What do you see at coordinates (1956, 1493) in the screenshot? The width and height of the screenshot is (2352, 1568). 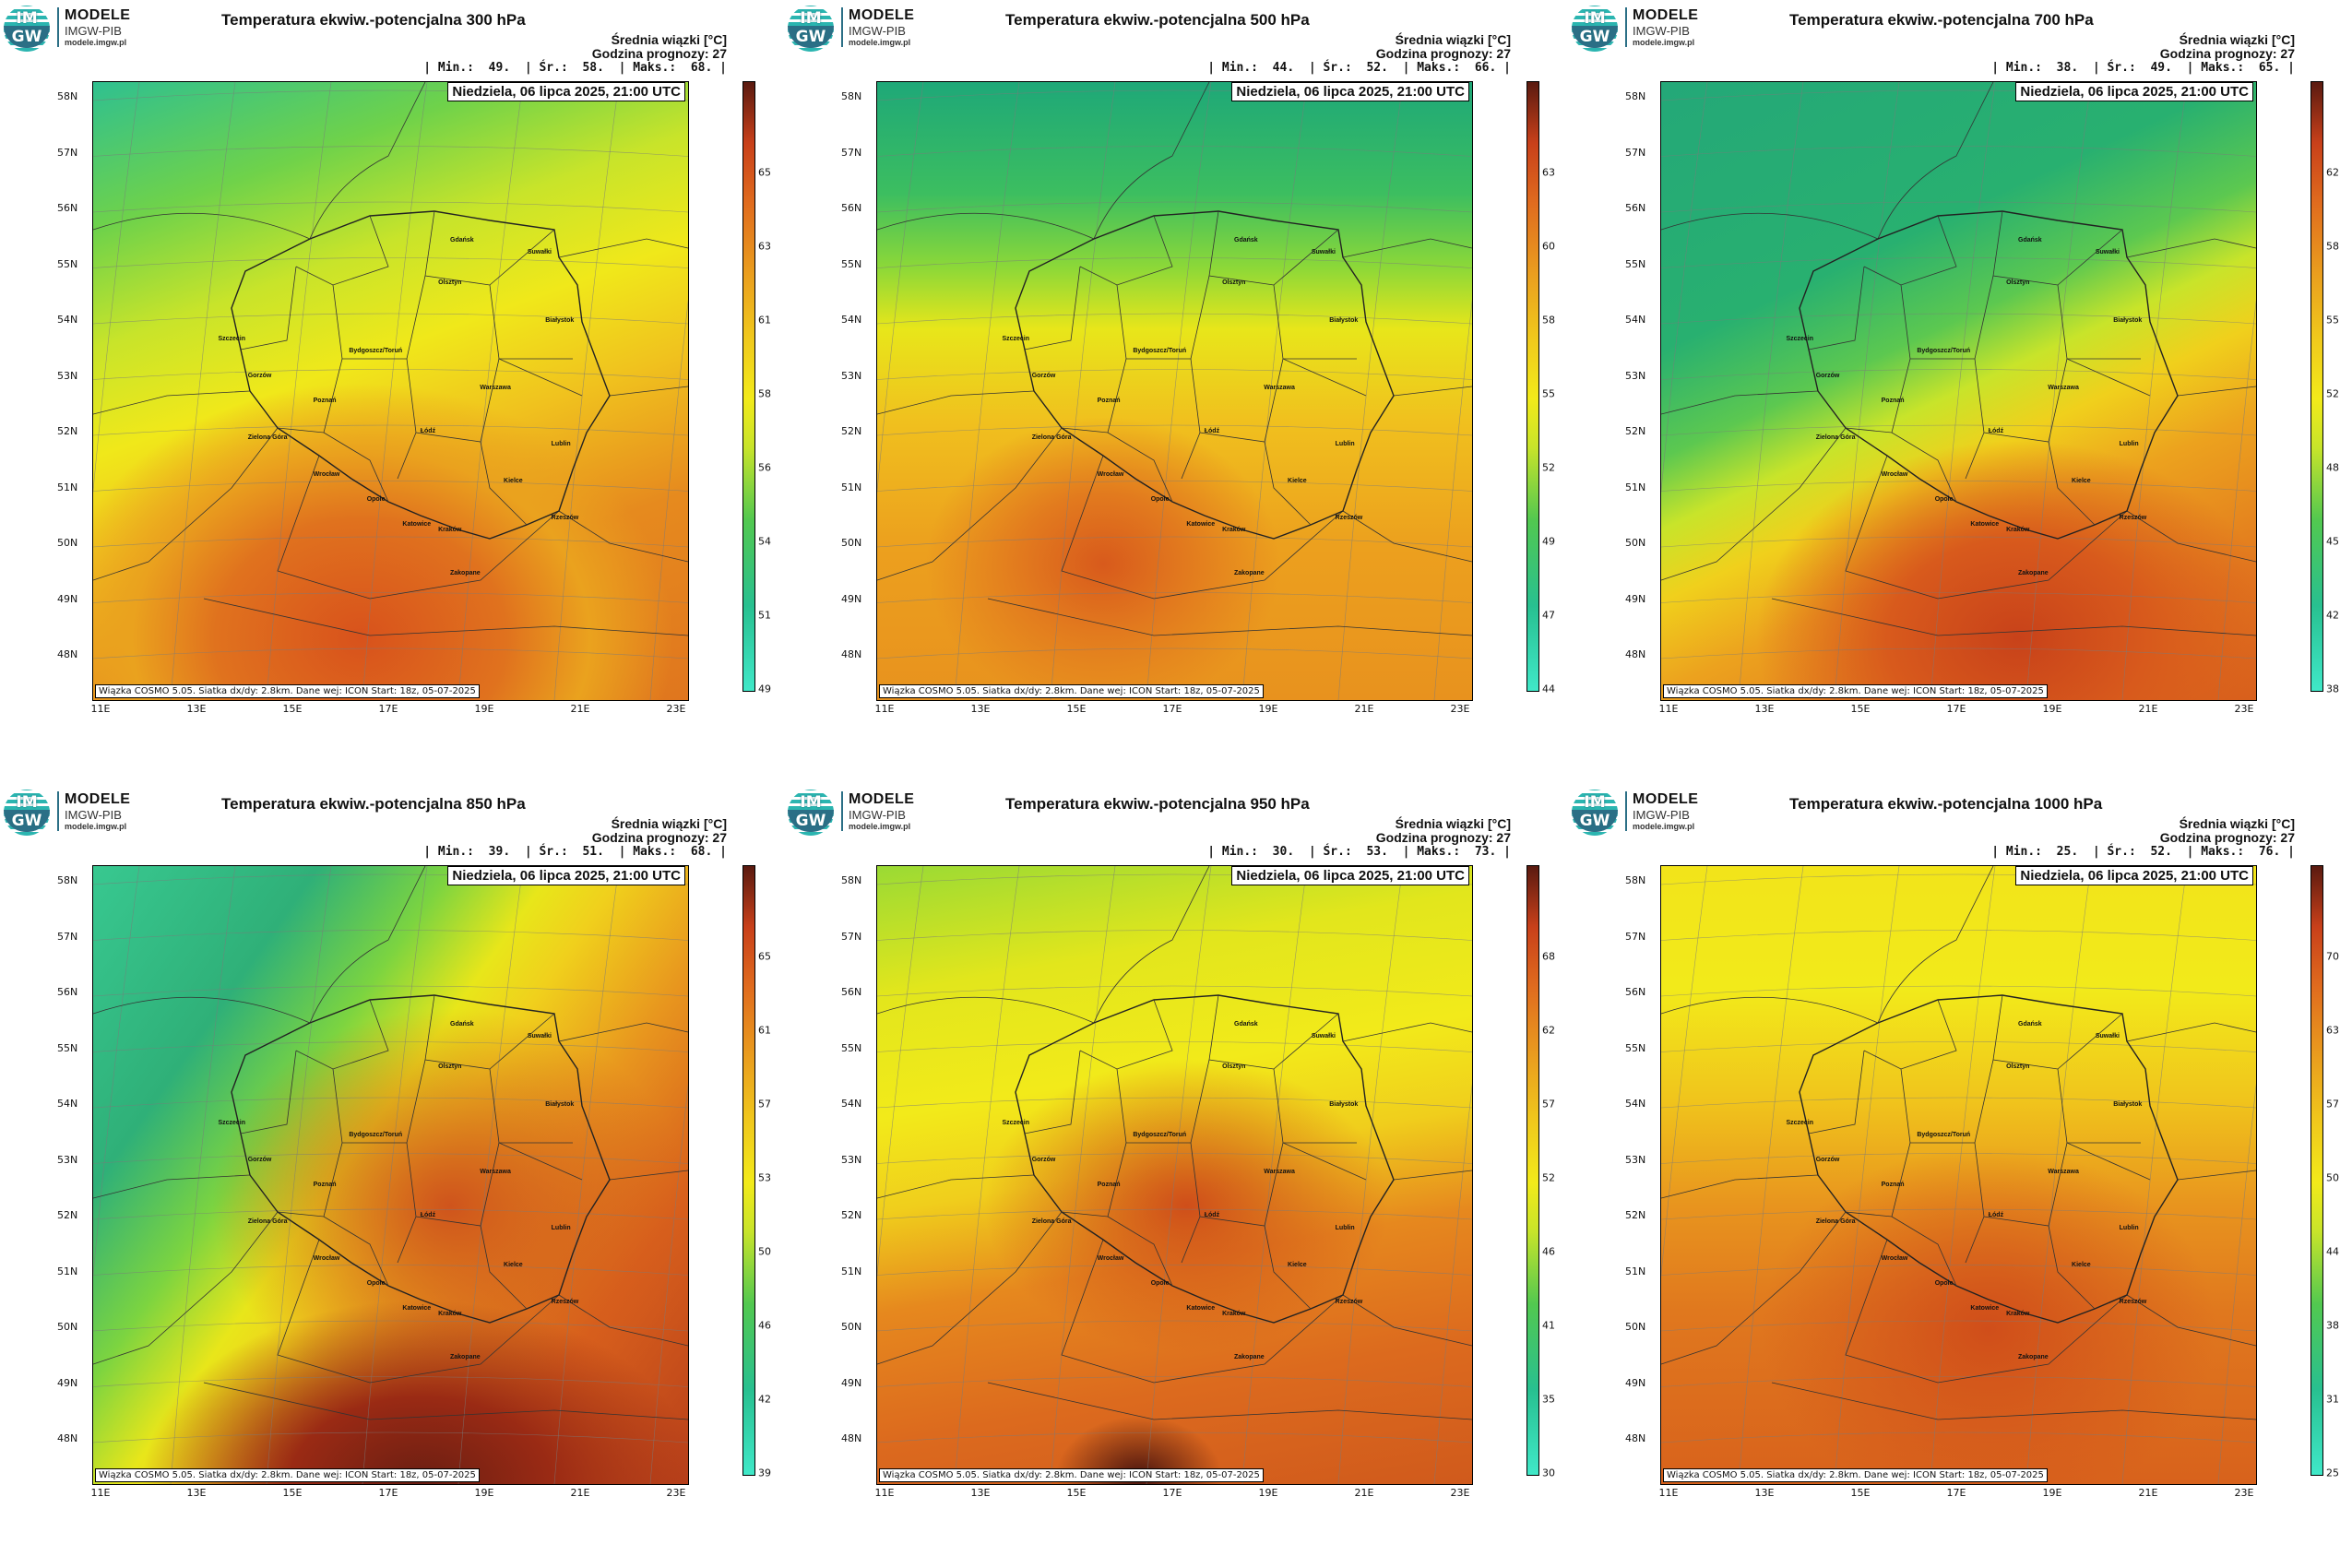 I see `longitude-label: 17E` at bounding box center [1956, 1493].